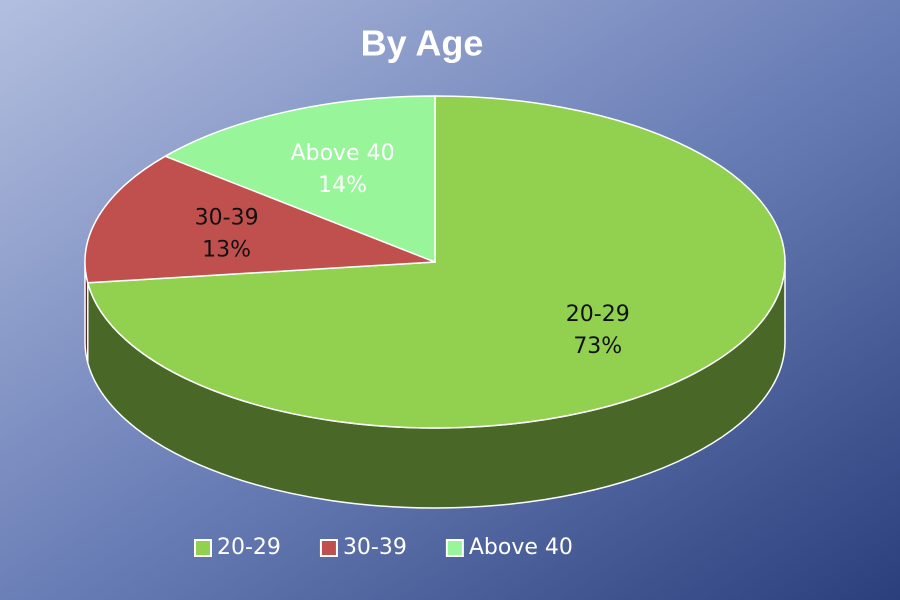  Describe the element at coordinates (249, 547) in the screenshot. I see `legend-label: 20-29` at that location.